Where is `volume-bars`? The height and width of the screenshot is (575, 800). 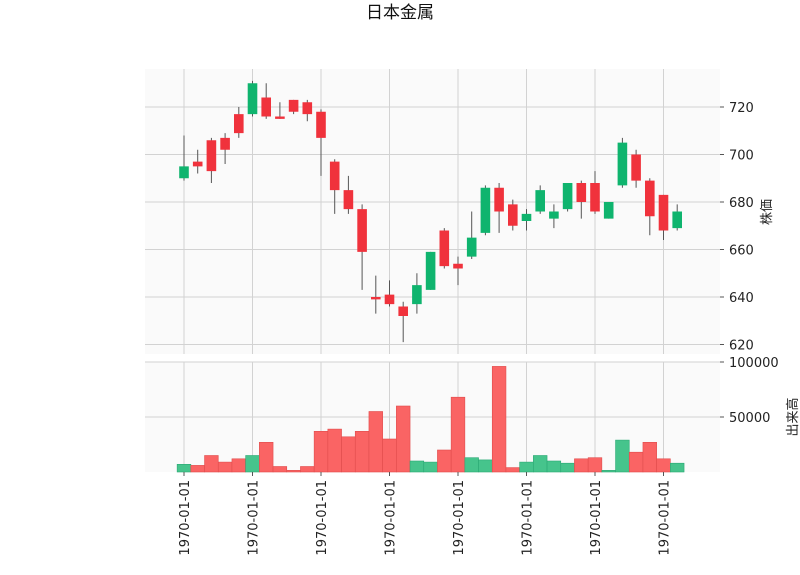
volume-bars is located at coordinates (430, 419).